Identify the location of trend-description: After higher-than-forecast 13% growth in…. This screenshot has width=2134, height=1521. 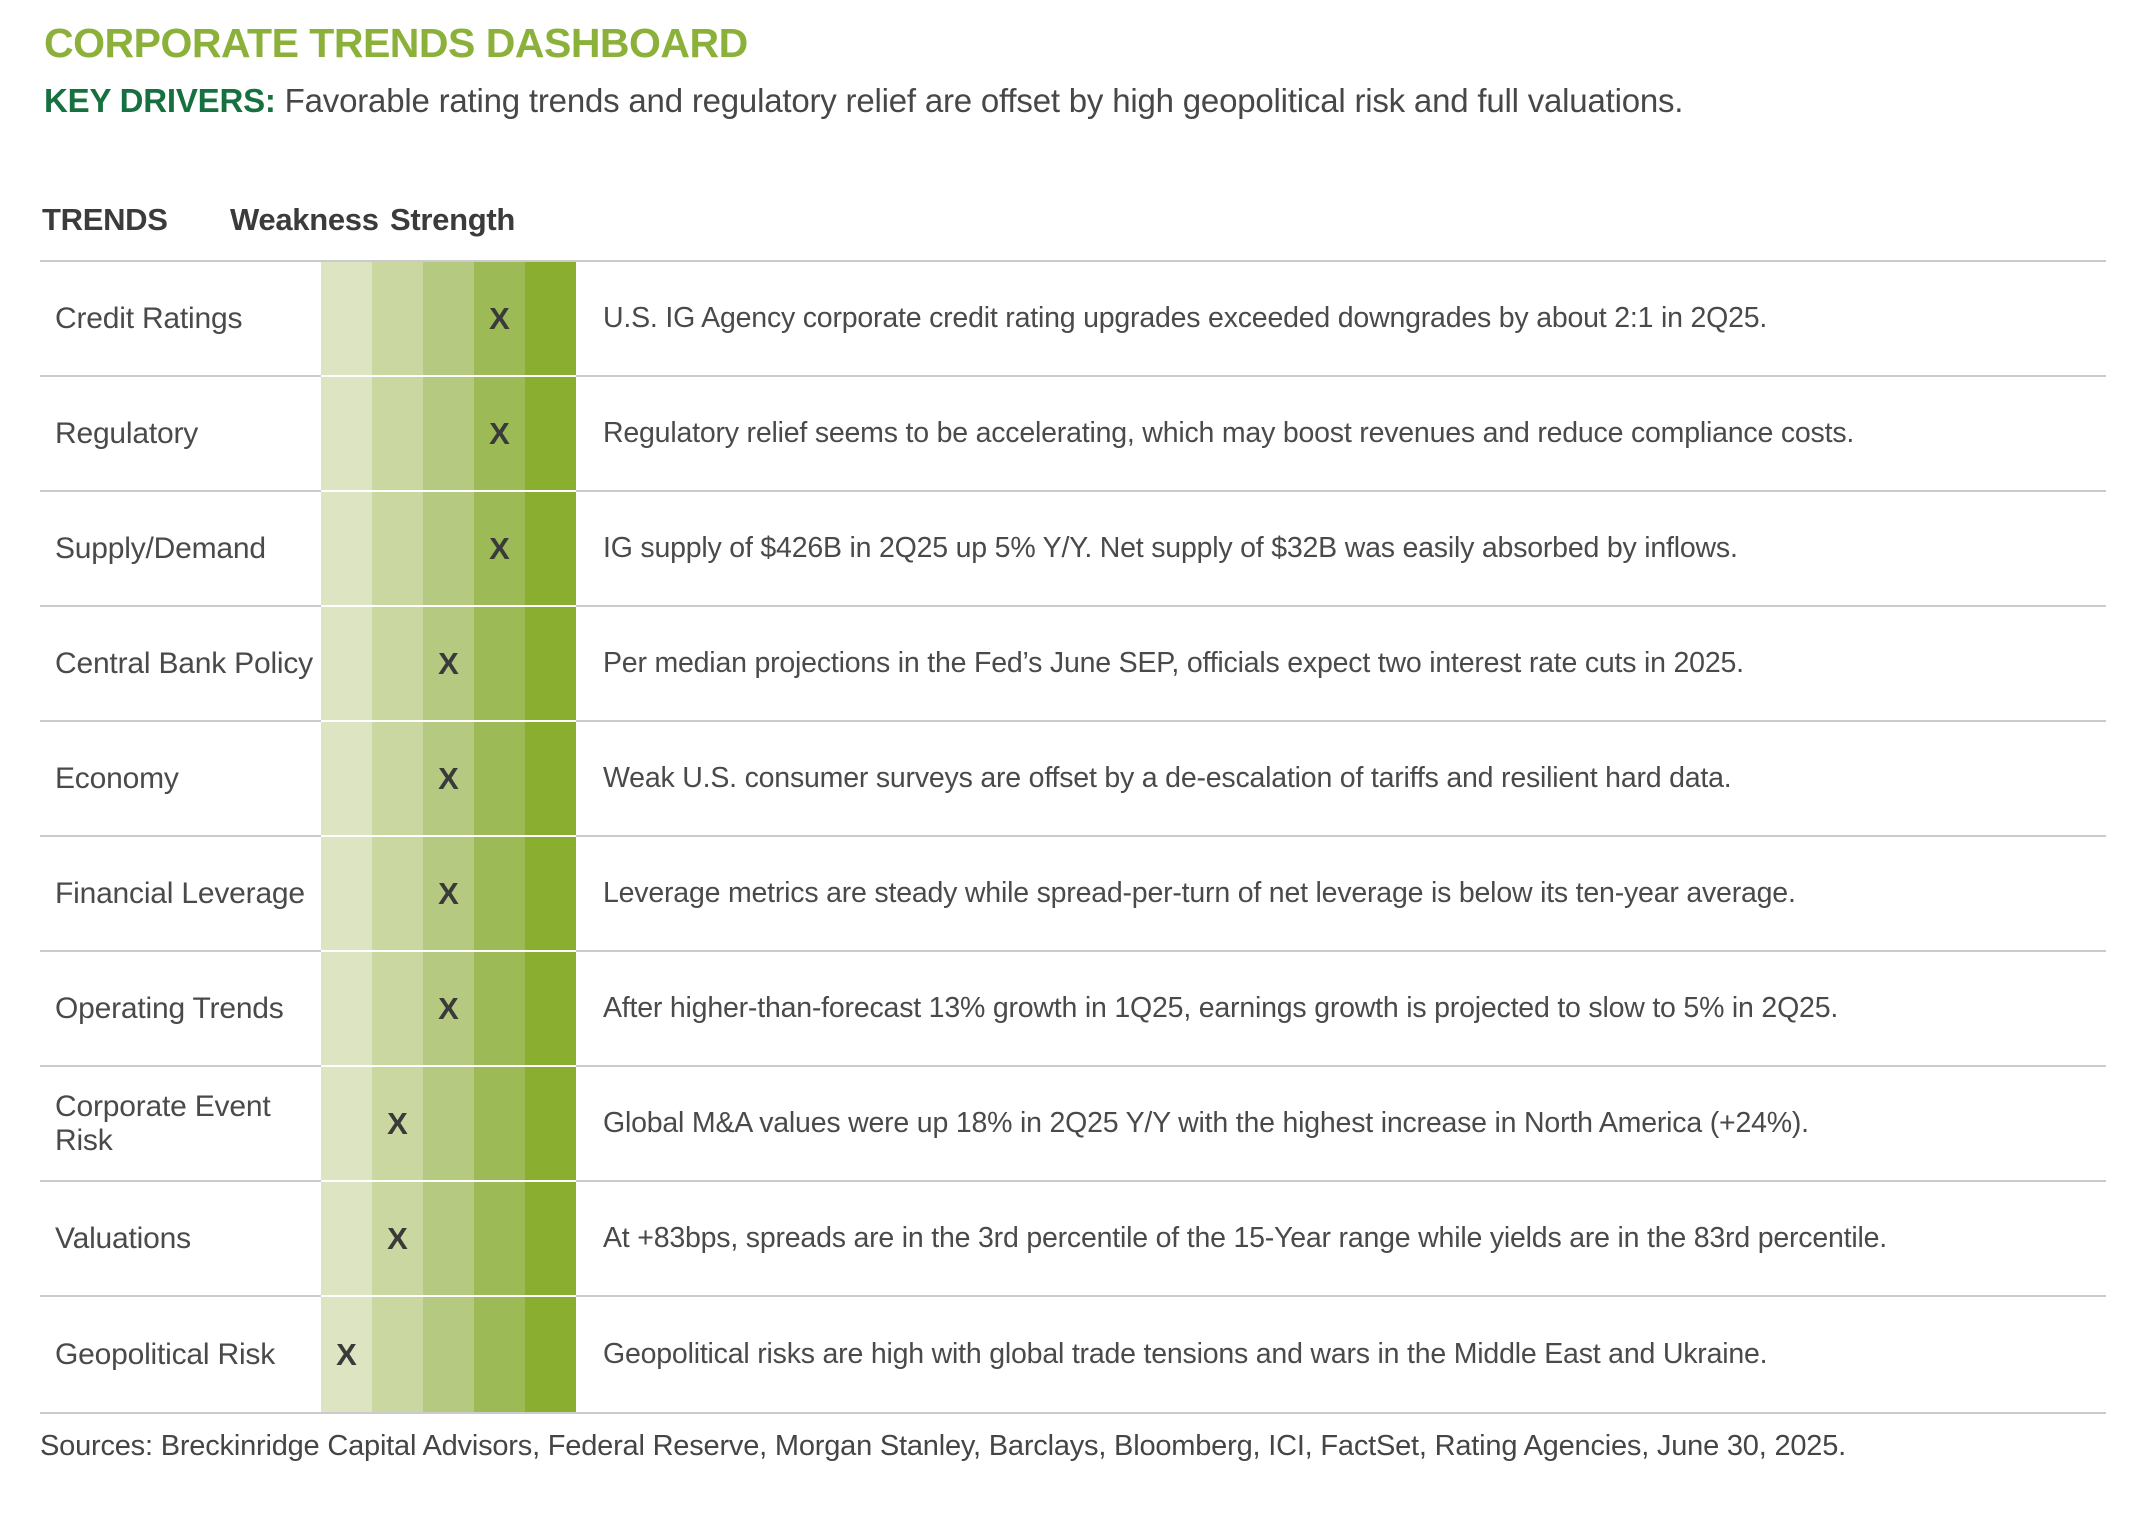
(1341, 1009).